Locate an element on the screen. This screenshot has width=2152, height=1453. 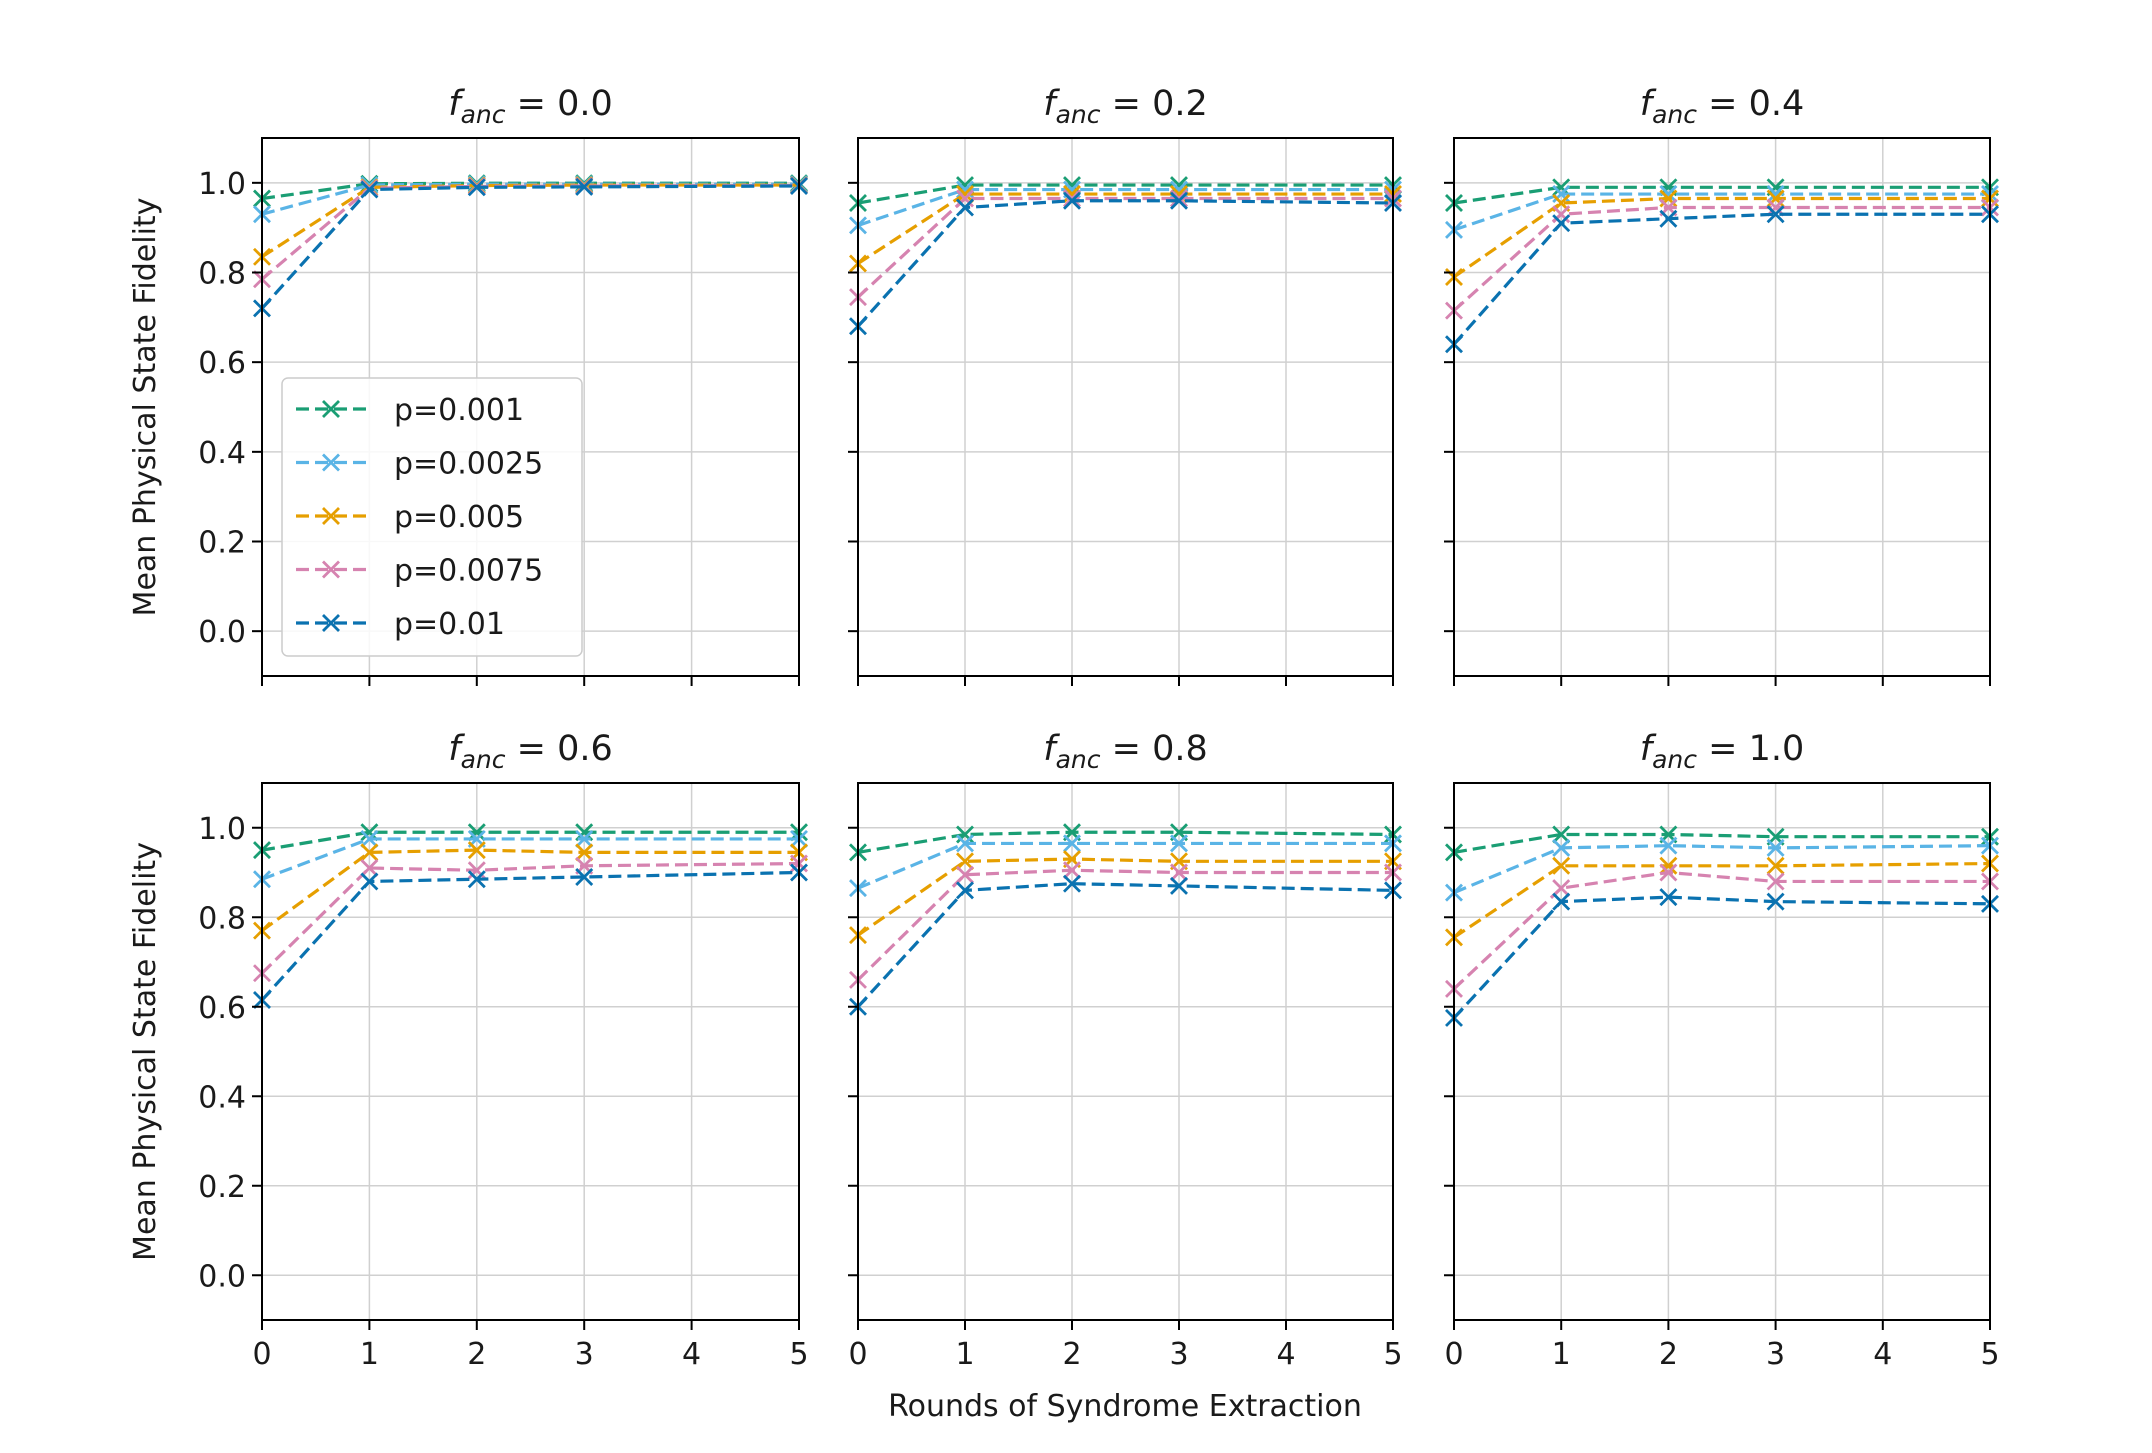
subplot-title: fanc = 1.0 is located at coordinates (1722, 751).